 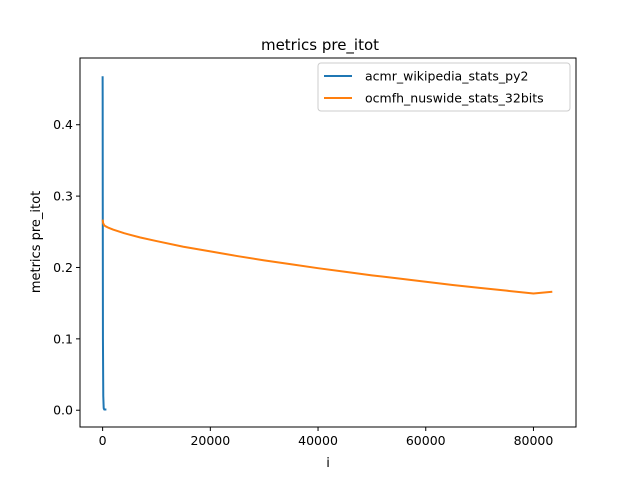 I want to click on x-tick-label: 60000, so click(x=426, y=440).